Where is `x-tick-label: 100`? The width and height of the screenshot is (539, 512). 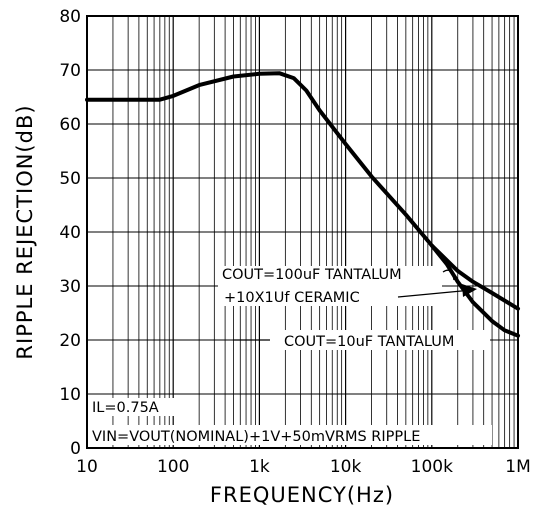 x-tick-label: 100 is located at coordinates (173, 467).